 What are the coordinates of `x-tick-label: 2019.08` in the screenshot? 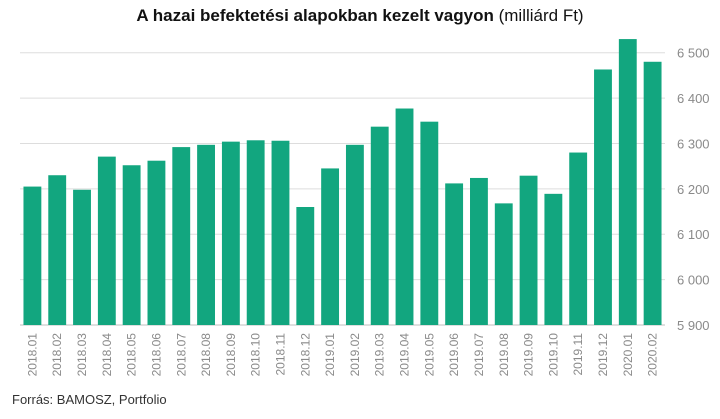 It's located at (504, 355).